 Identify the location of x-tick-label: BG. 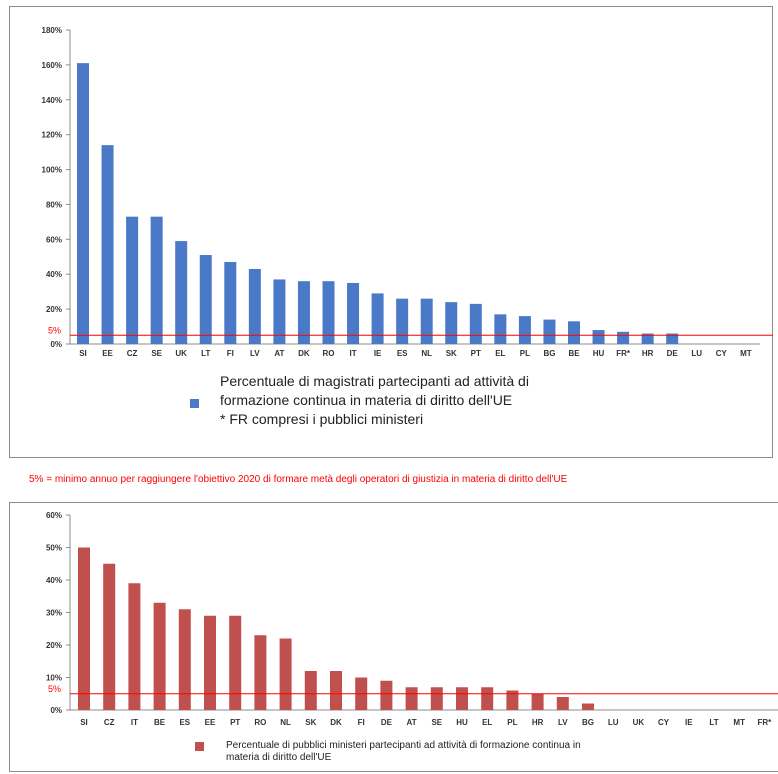
(588, 722).